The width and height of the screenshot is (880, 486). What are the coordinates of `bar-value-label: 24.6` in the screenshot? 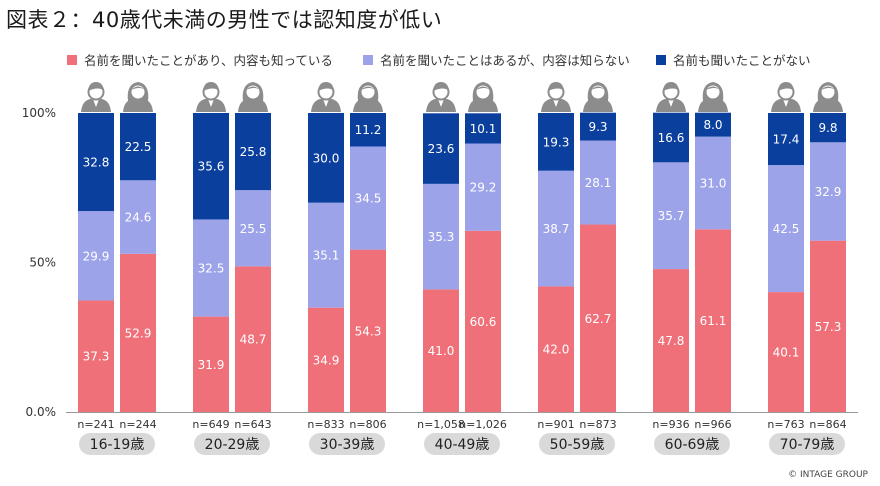 It's located at (138, 218).